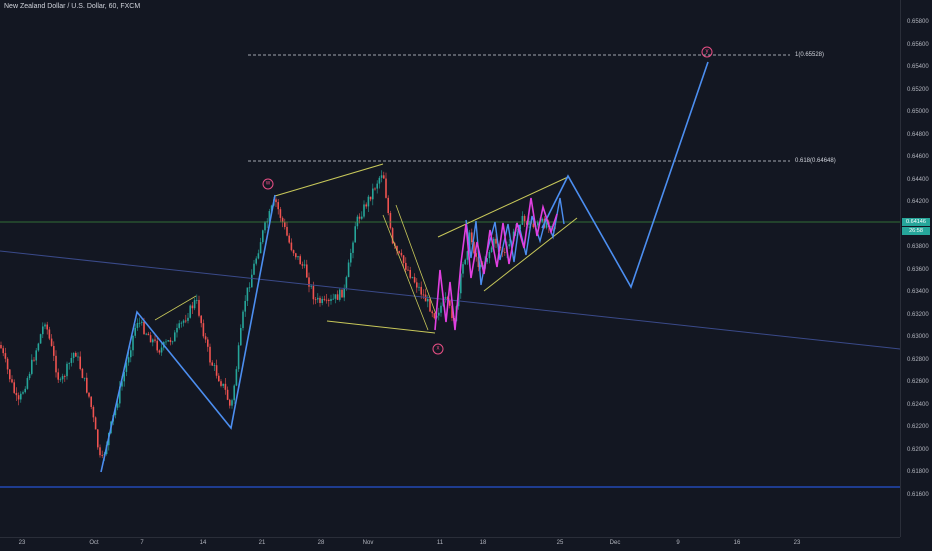 Image resolution: width=932 pixels, height=551 pixels. What do you see at coordinates (916, 231) in the screenshot?
I see `countdown-tag: 26:58` at bounding box center [916, 231].